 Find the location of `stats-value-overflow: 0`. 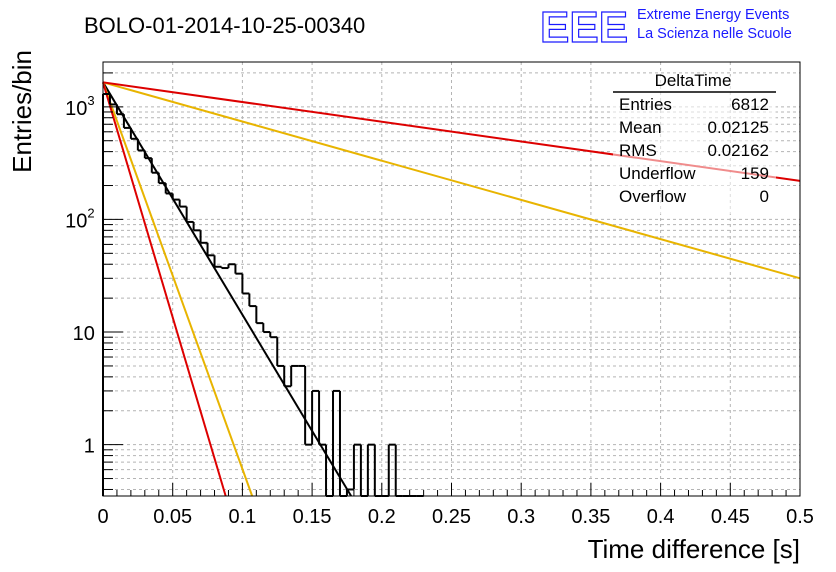

stats-value-overflow: 0 is located at coordinates (764, 196).